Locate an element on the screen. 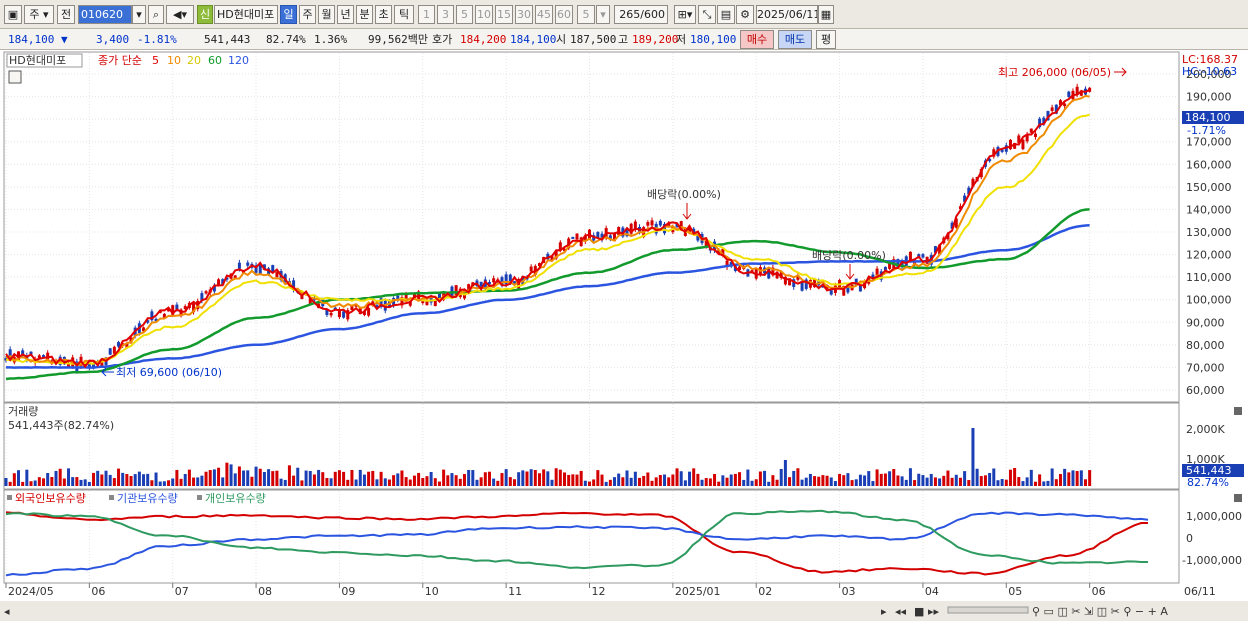  date-field: 2025/06/11 is located at coordinates (787, 14).